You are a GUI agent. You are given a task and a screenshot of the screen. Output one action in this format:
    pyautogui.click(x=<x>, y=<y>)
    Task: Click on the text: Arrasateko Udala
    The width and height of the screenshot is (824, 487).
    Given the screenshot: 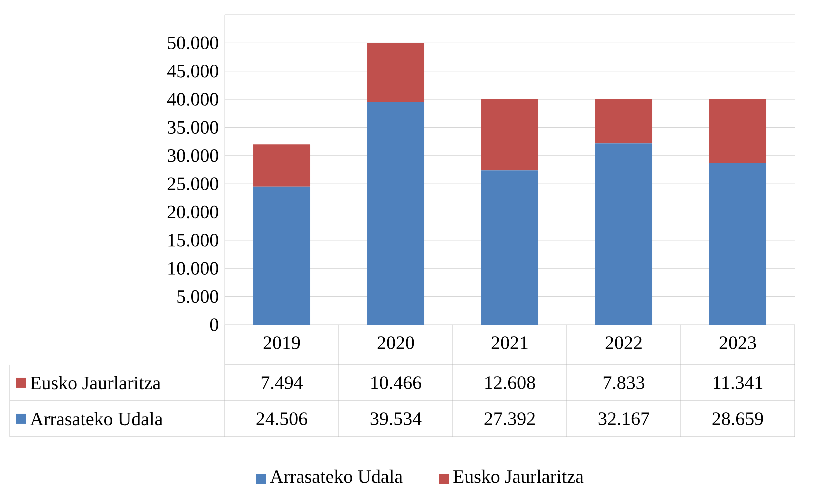 What is the action you would take?
    pyautogui.click(x=336, y=477)
    